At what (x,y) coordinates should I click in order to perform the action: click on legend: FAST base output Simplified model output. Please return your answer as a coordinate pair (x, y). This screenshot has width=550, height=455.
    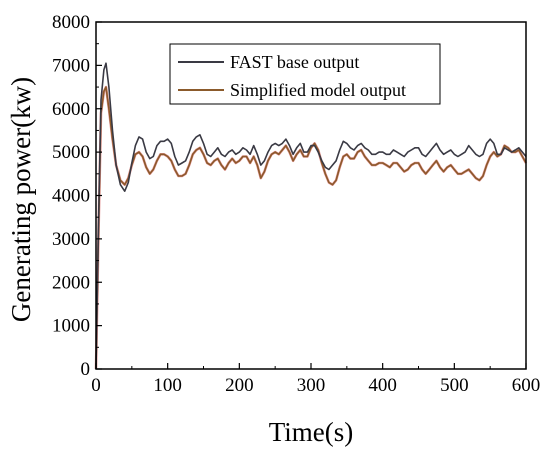
    Looking at the image, I should click on (305, 74).